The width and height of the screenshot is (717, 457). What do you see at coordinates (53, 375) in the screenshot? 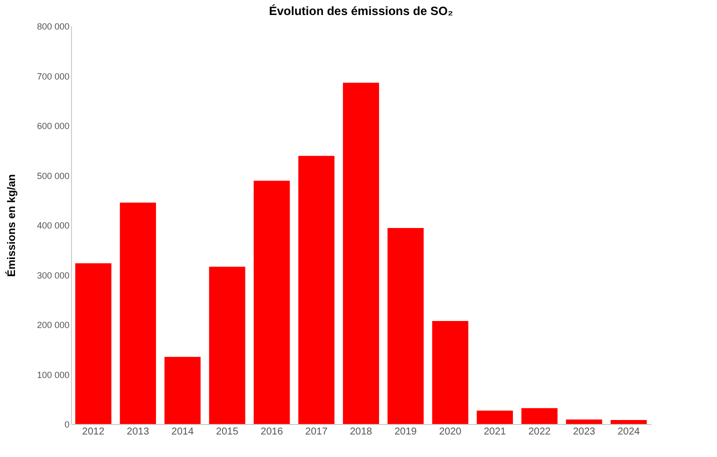
I see `y-tick-label: 100 000` at bounding box center [53, 375].